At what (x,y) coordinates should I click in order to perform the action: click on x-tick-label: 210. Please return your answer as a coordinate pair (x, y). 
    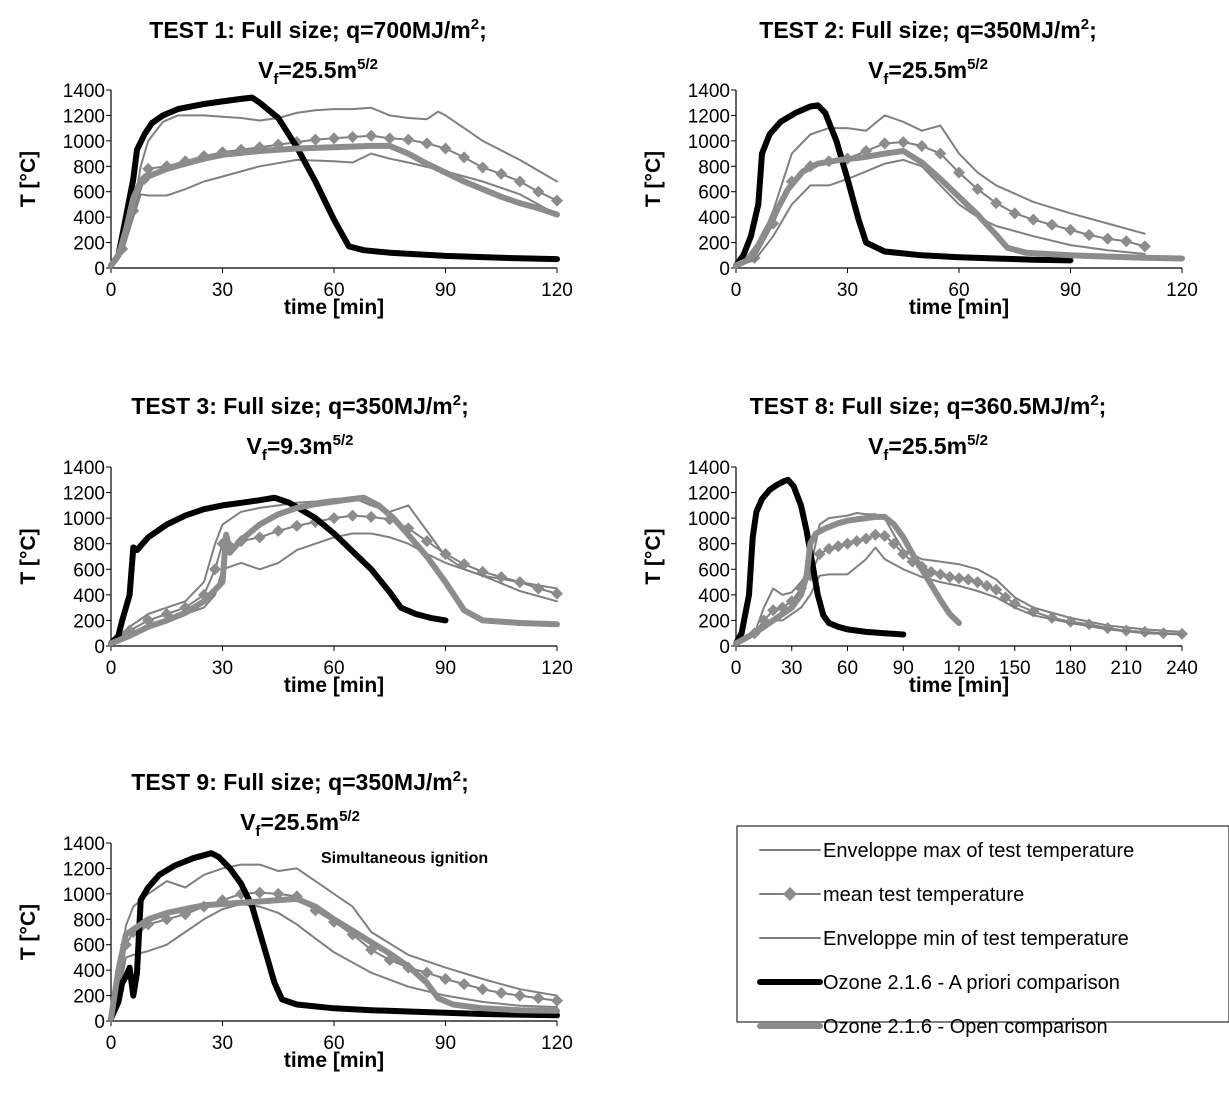
    Looking at the image, I should click on (1126, 668).